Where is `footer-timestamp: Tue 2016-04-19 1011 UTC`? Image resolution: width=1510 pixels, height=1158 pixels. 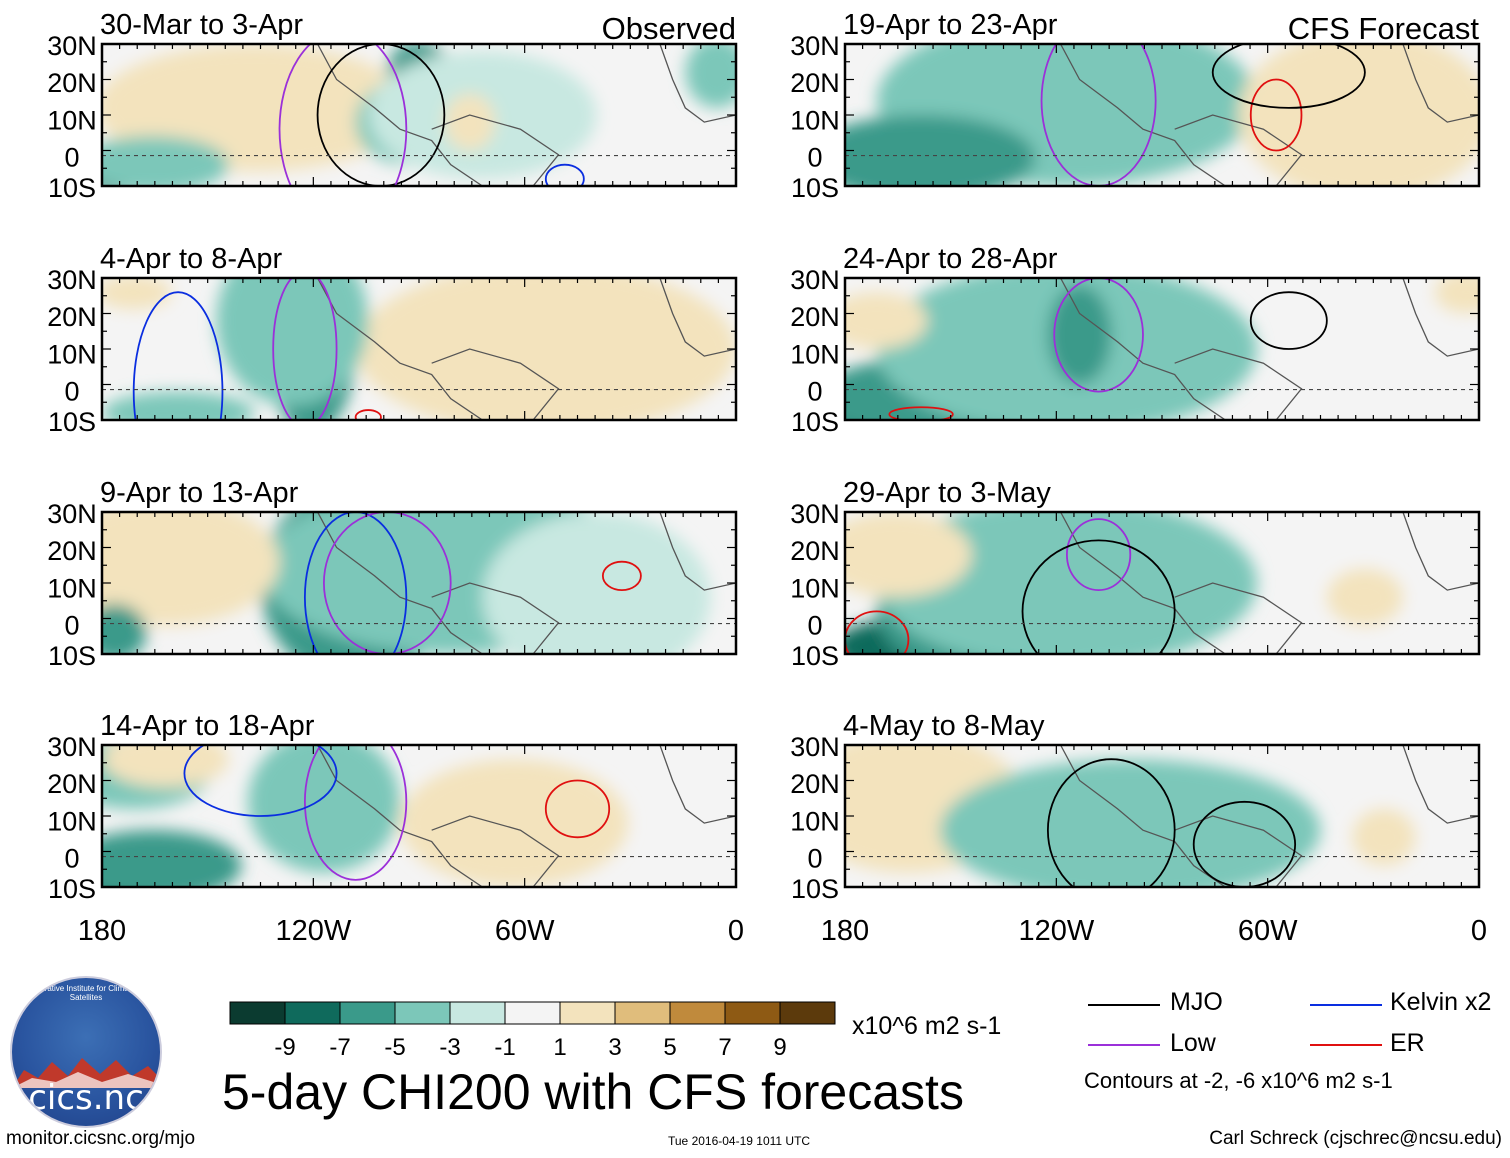 footer-timestamp: Tue 2016-04-19 1011 UTC is located at coordinates (739, 1141).